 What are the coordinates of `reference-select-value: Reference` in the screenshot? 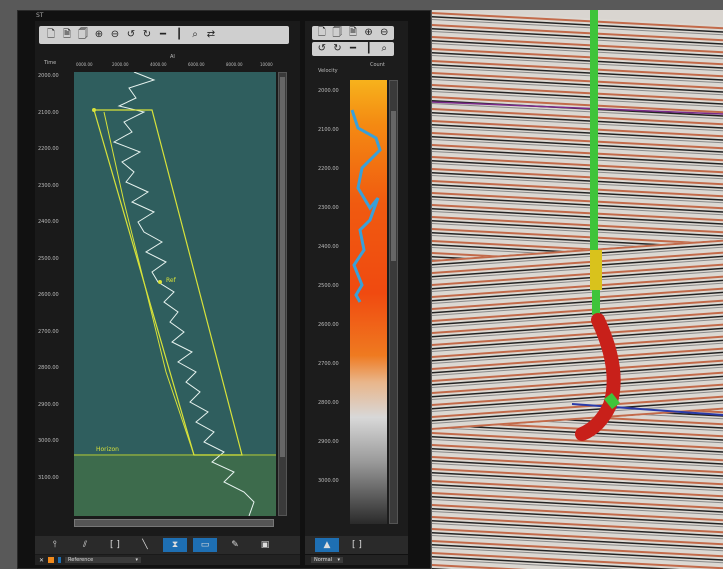 It's located at (80, 560).